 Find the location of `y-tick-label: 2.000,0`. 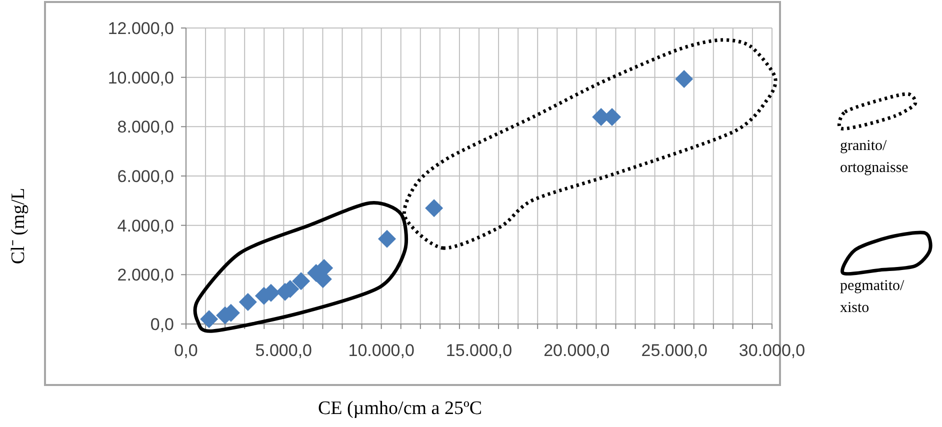

y-tick-label: 2.000,0 is located at coordinates (145, 275).